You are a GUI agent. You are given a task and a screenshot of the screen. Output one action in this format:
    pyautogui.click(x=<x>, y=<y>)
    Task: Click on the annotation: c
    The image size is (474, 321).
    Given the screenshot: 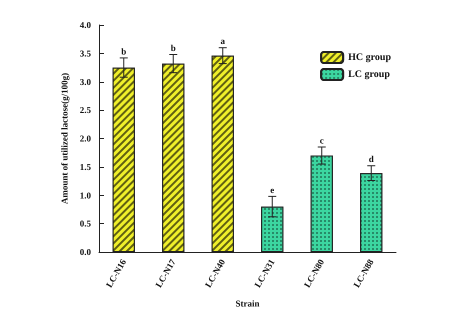 What is the action you would take?
    pyautogui.click(x=322, y=141)
    